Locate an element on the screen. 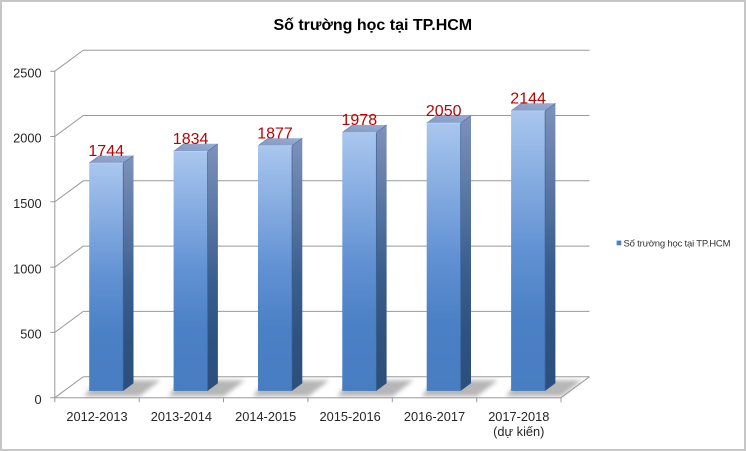 The height and width of the screenshot is (451, 746). svg-text: 1000 is located at coordinates (27, 268).